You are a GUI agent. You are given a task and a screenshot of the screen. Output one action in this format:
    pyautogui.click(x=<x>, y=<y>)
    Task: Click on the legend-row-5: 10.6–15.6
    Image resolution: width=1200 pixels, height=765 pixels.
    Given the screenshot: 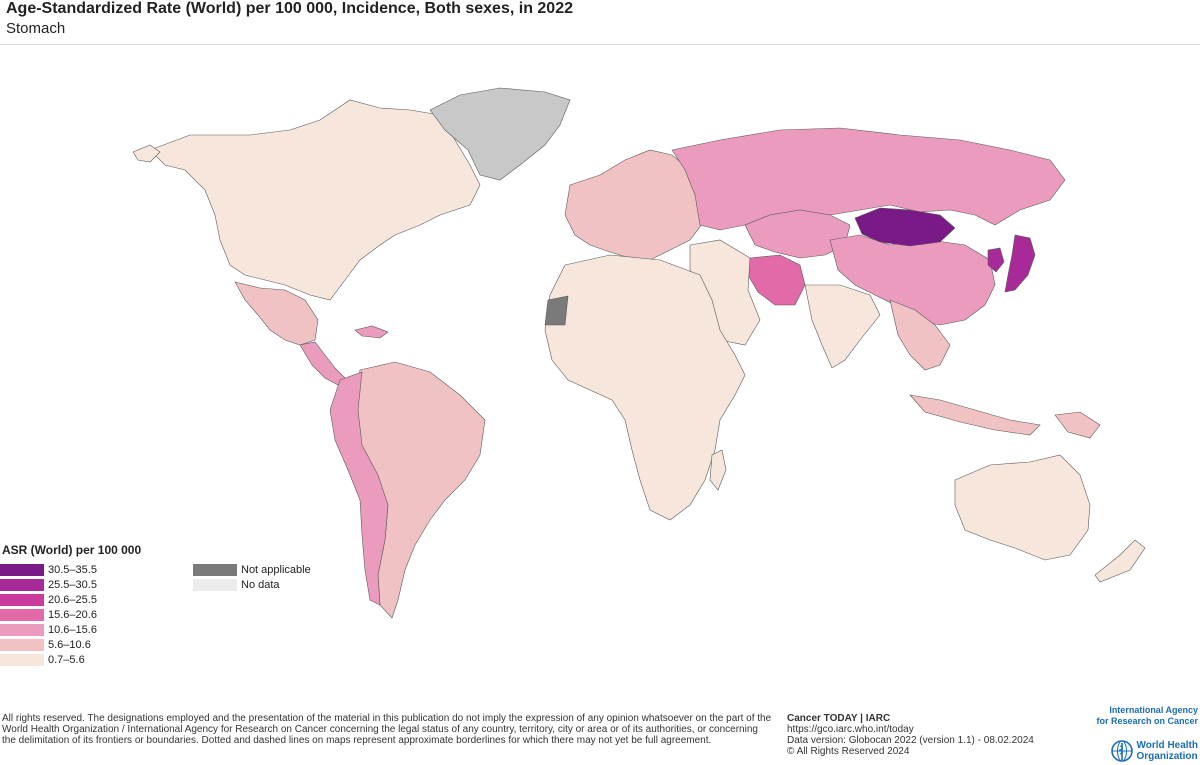 What is the action you would take?
    pyautogui.click(x=48, y=629)
    